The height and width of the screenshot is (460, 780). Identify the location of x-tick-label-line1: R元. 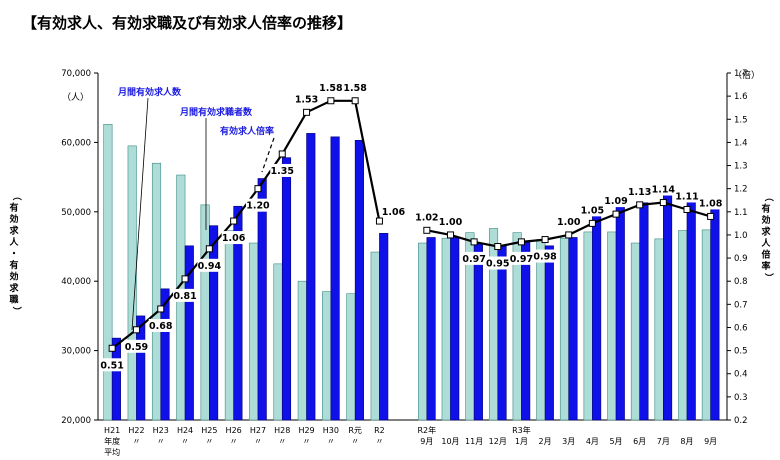
(355, 430).